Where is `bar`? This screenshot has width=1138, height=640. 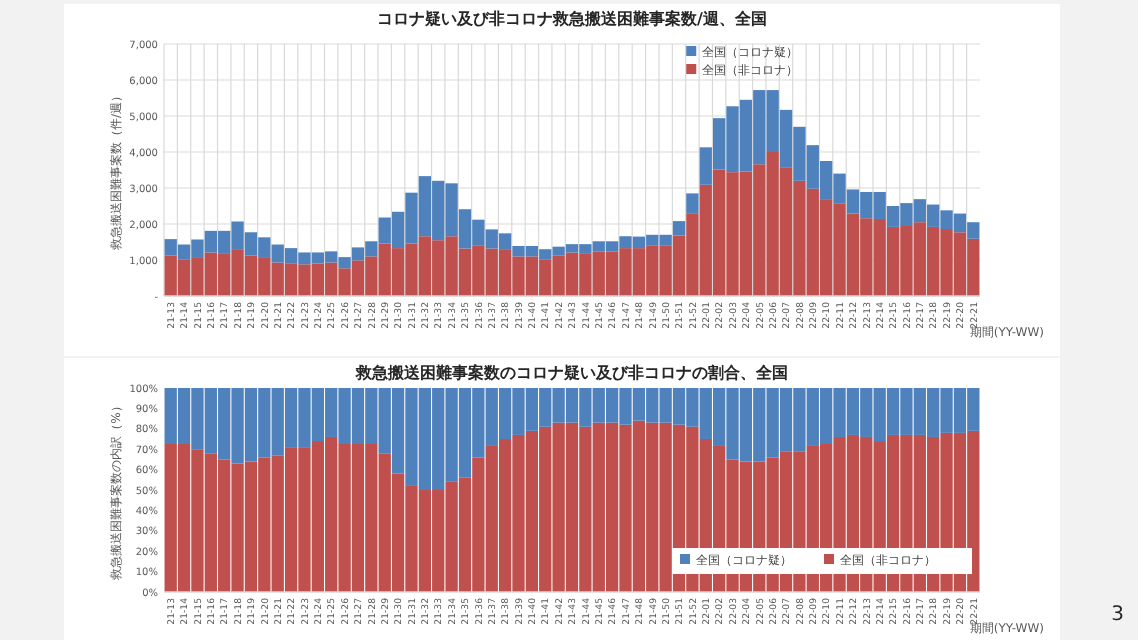
bar is located at coordinates (692, 203).